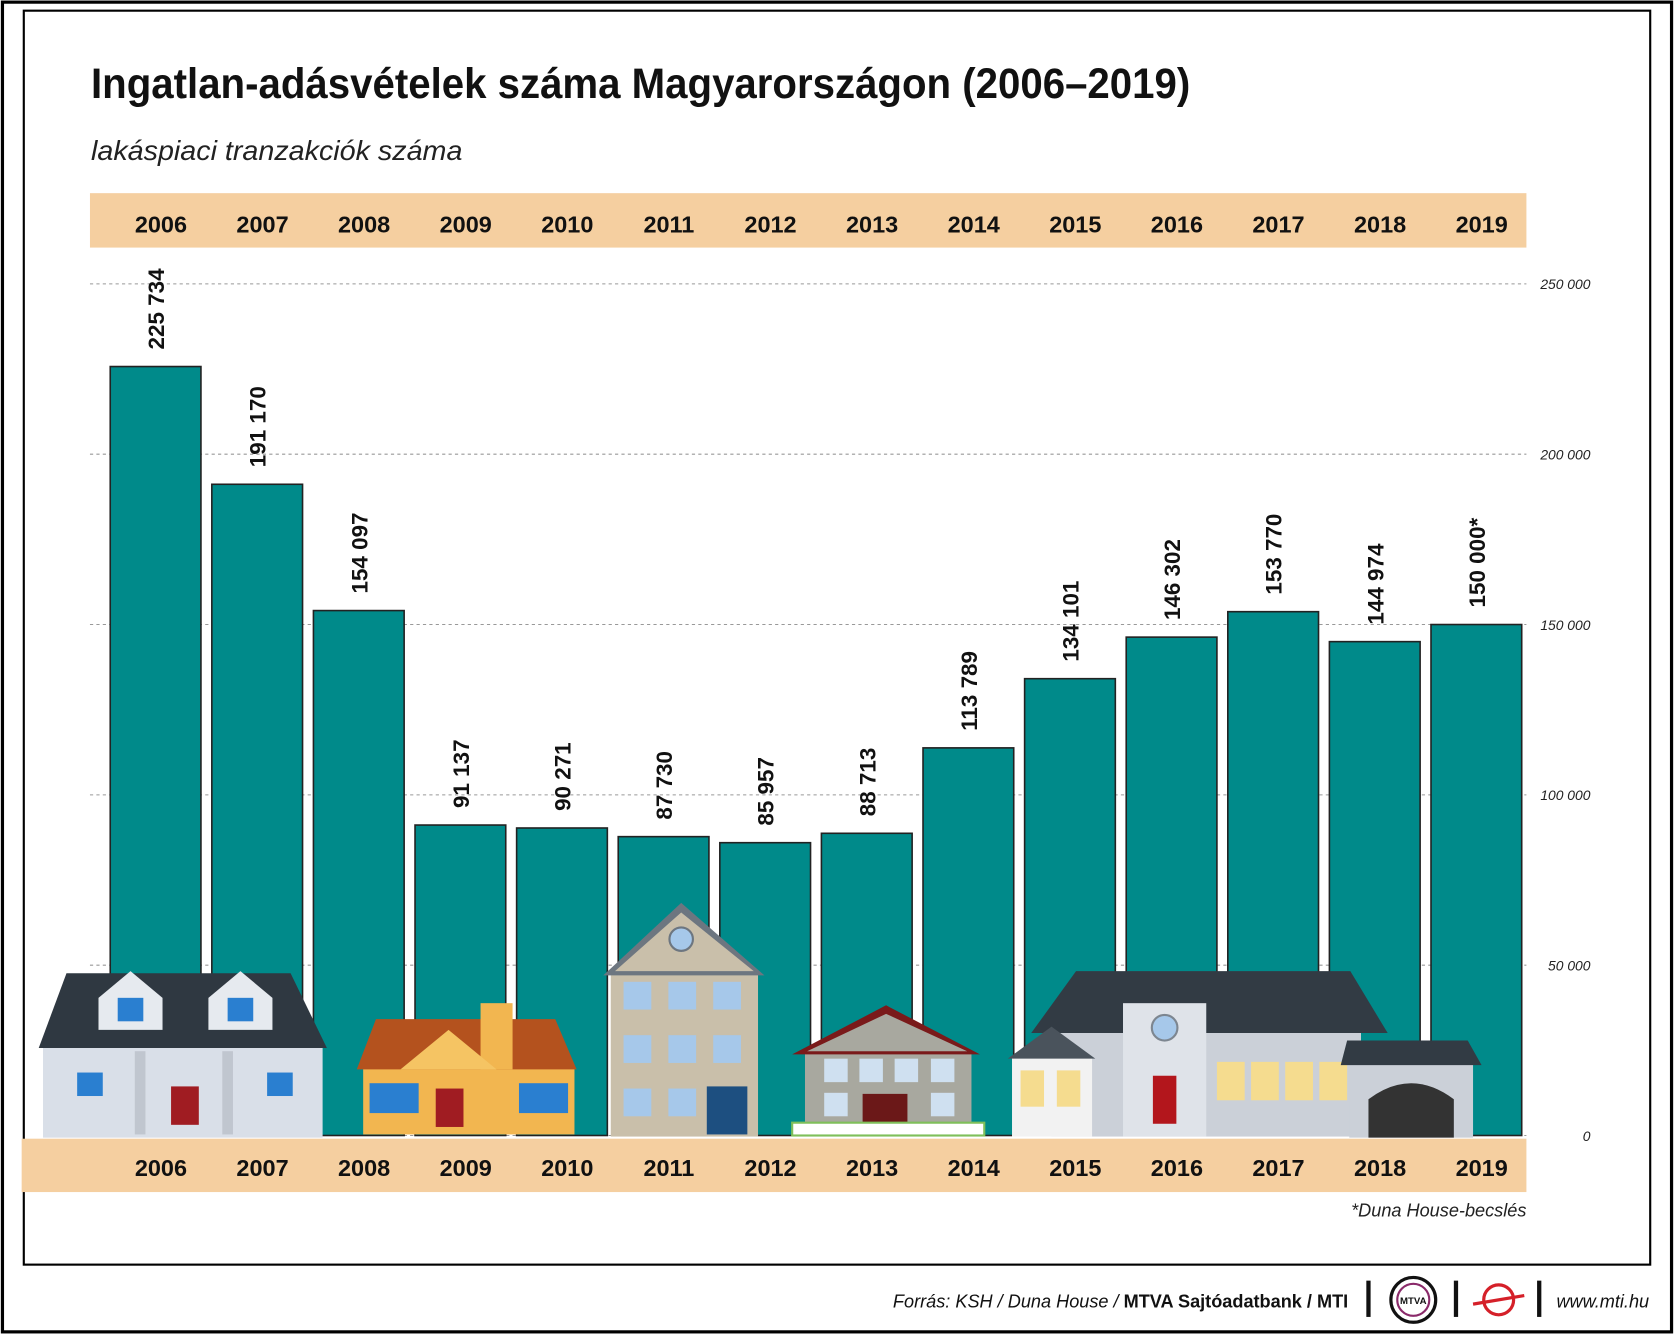 This screenshot has height=1334, width=1674. What do you see at coordinates (182, 1010) in the screenshot?
I see `house-roof` at bounding box center [182, 1010].